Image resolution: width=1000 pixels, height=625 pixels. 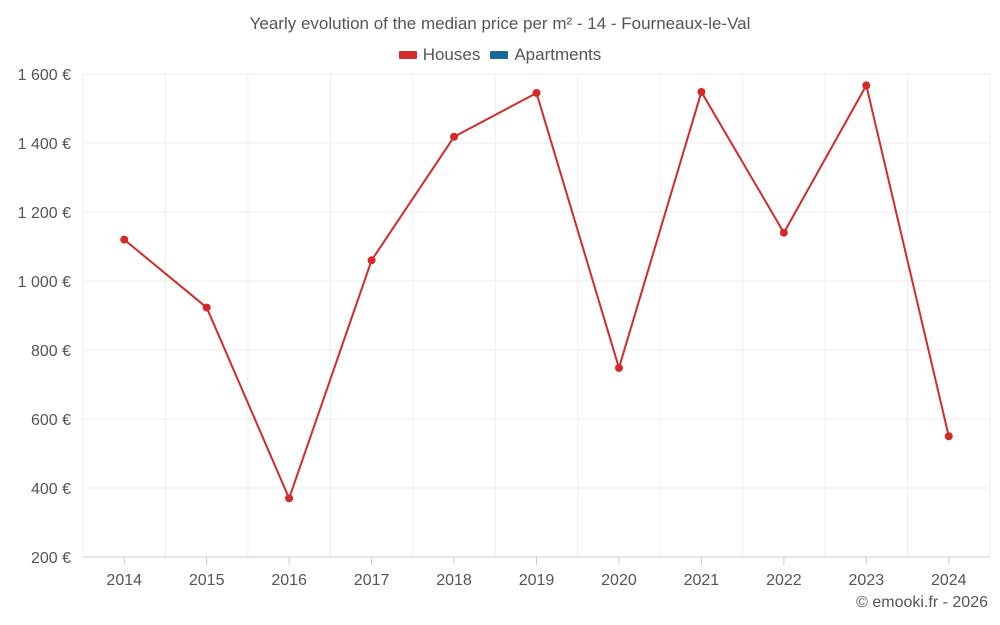 I want to click on y-tick-label: 1 200 €, so click(x=44, y=213).